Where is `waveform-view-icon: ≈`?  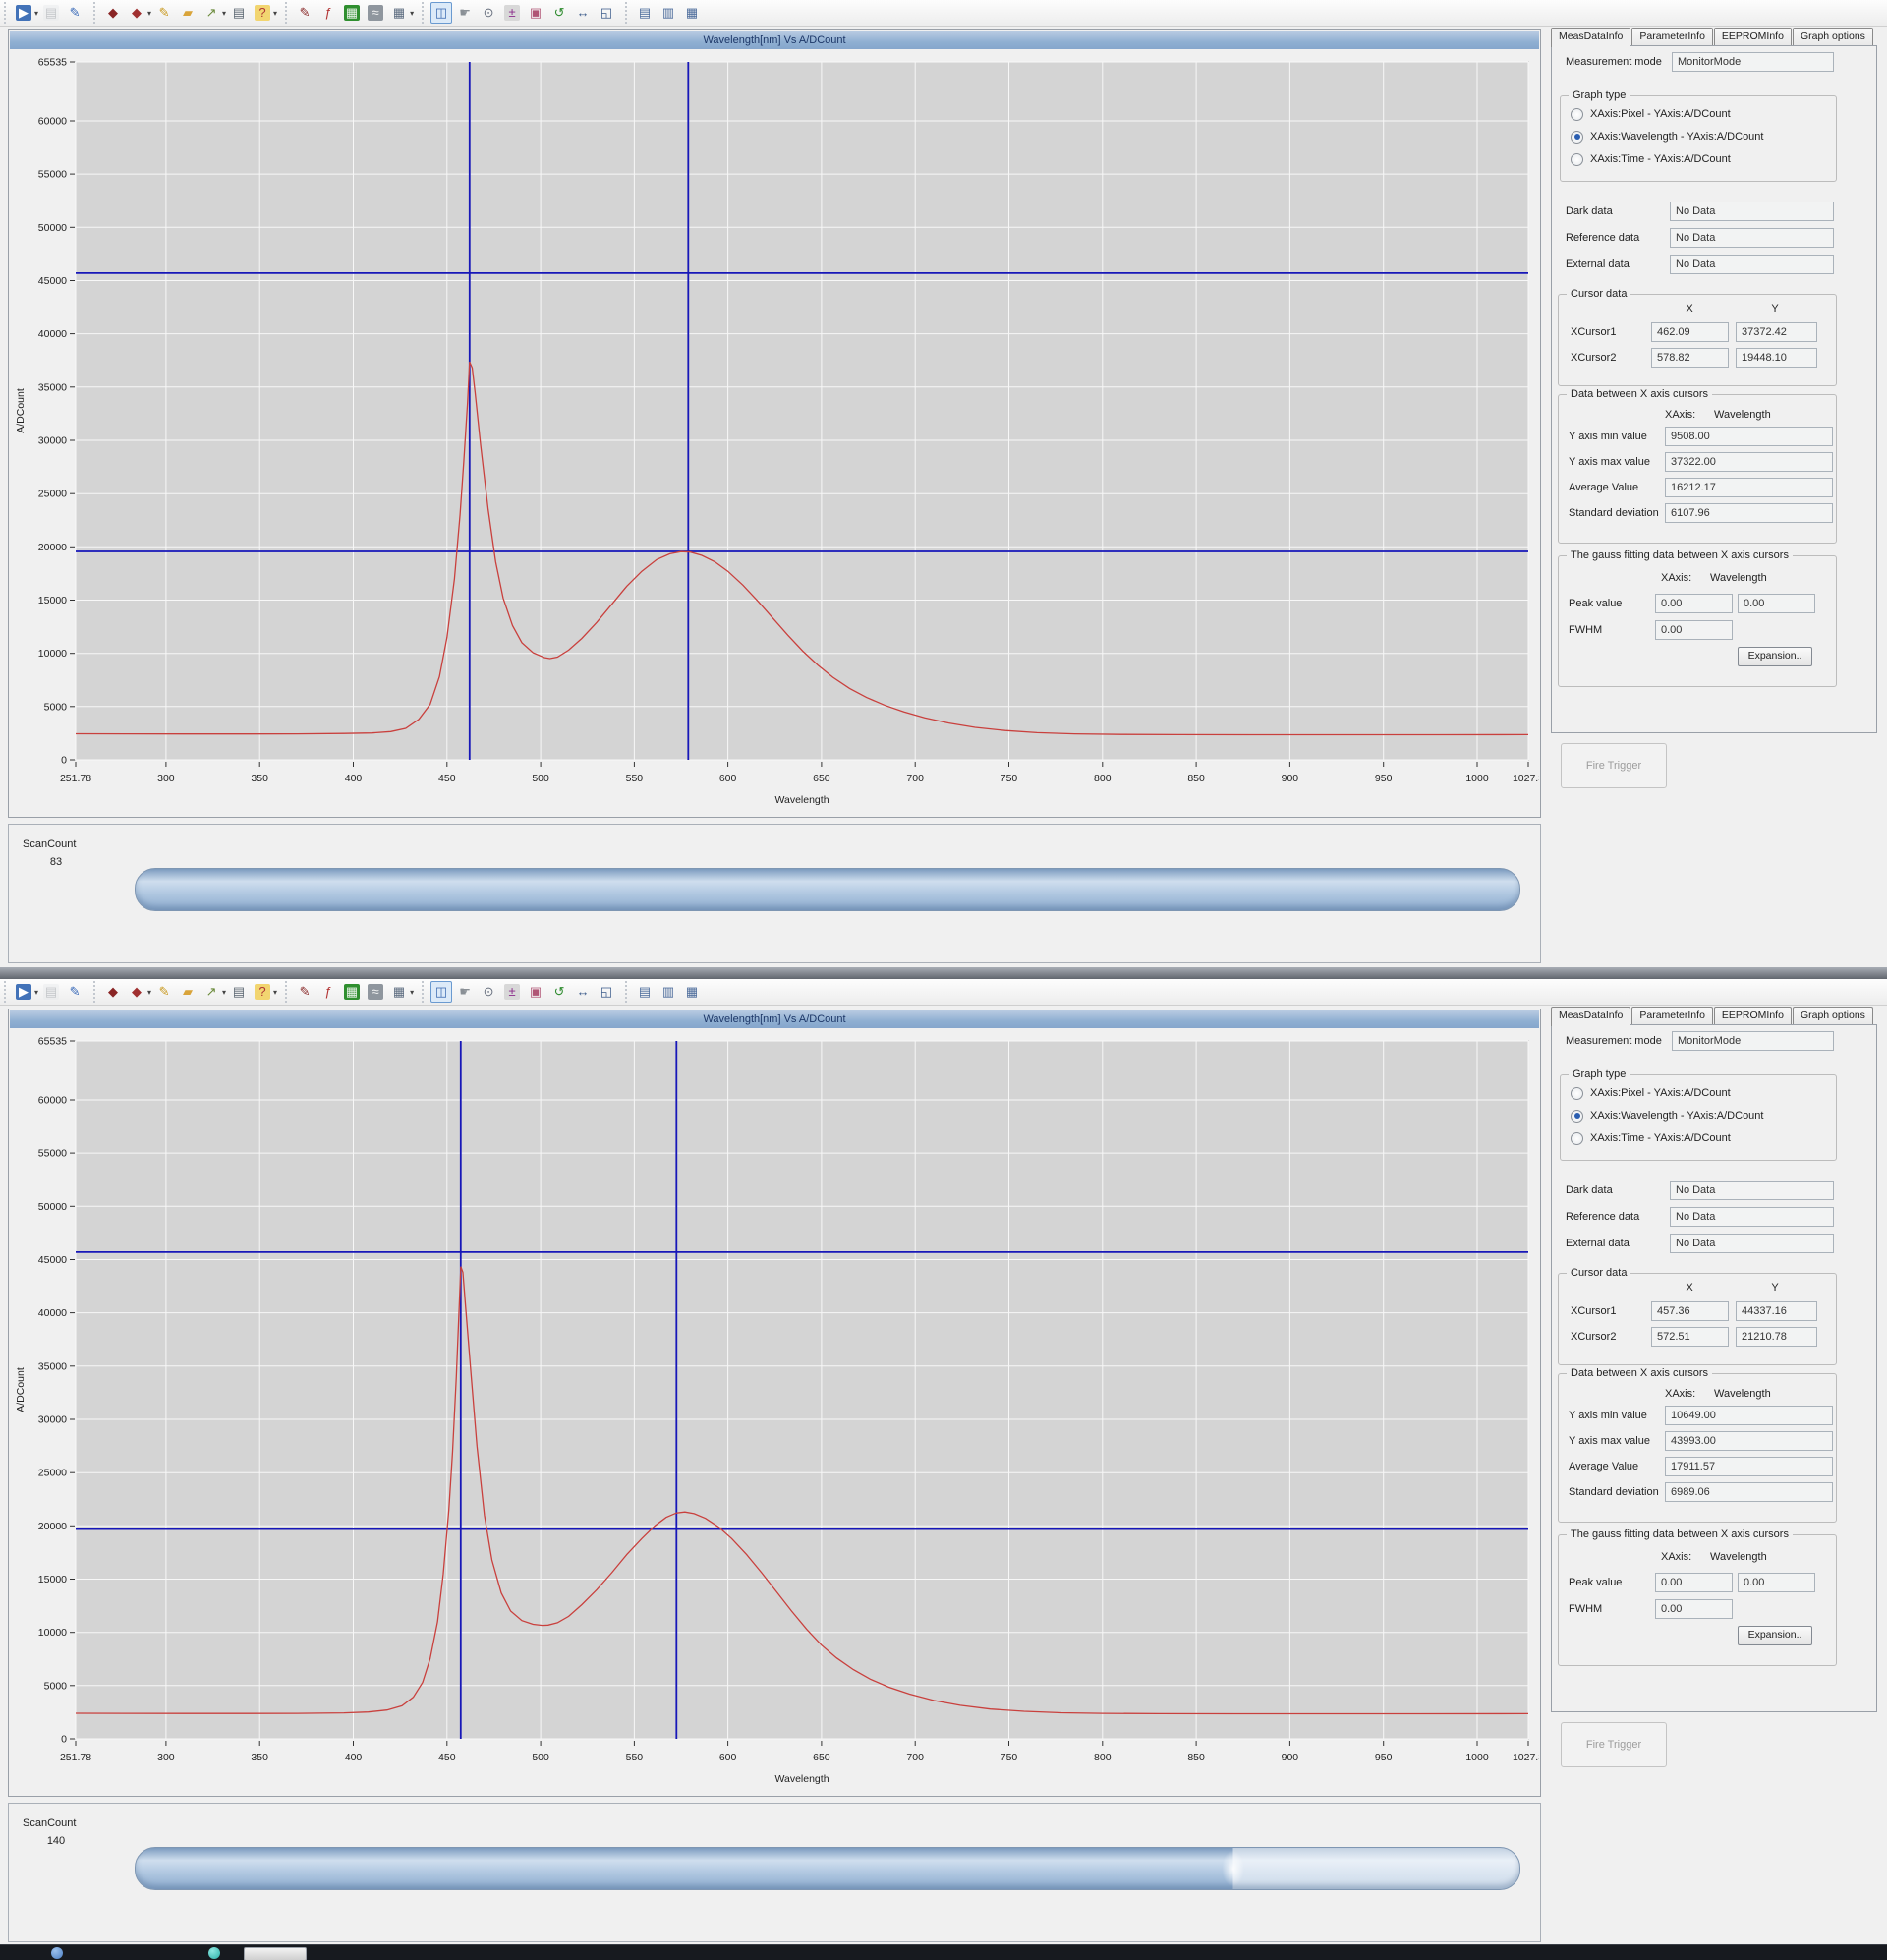 waveform-view-icon: ≈ is located at coordinates (375, 13).